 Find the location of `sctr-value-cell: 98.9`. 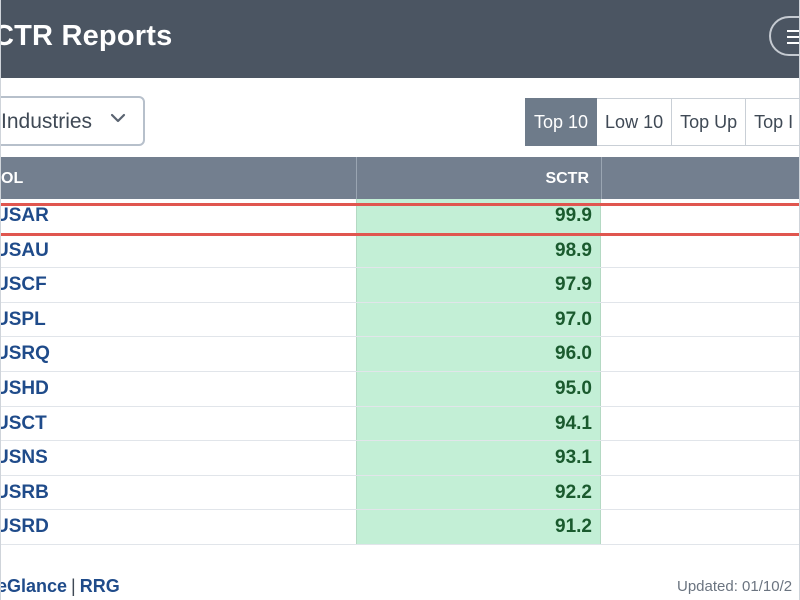

sctr-value-cell: 98.9 is located at coordinates (478, 250).